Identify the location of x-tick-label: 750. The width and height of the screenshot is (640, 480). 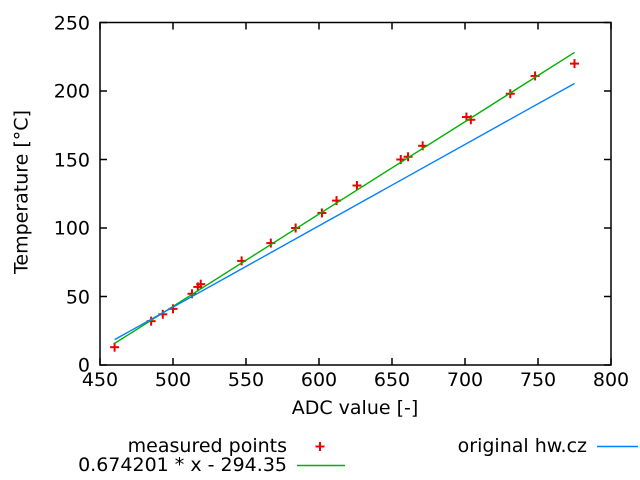
(538, 380).